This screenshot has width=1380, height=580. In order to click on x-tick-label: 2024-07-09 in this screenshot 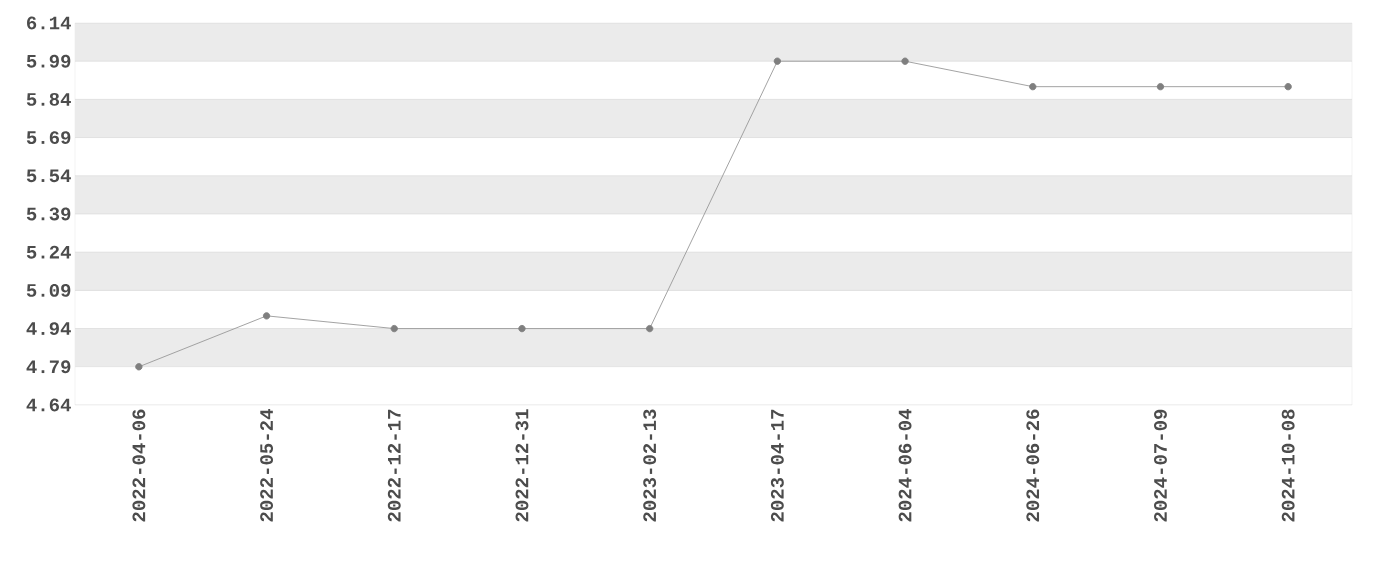, I will do `click(1160, 465)`.